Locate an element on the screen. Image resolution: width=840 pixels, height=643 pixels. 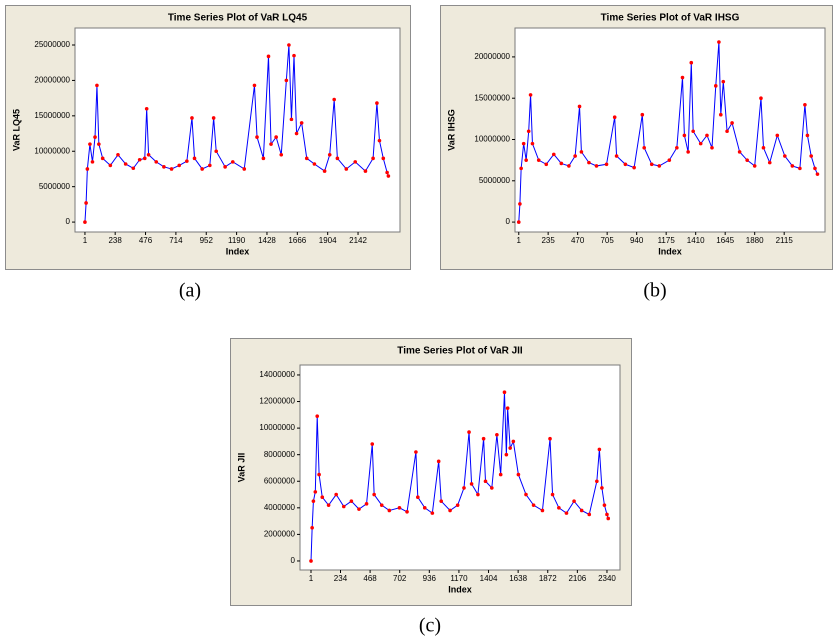
y-tick-label: 14000000 is located at coordinates (277, 374).